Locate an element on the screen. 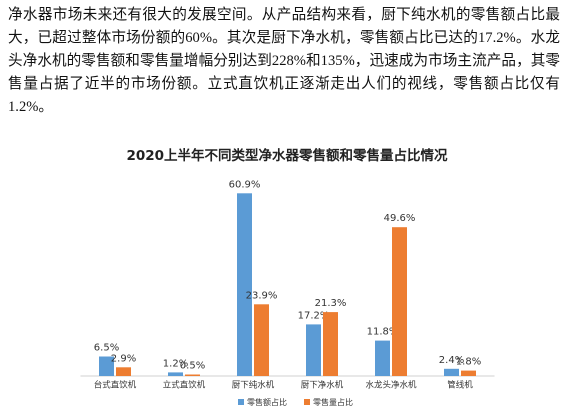 The width and height of the screenshot is (569, 419). legend-label: 零售量占比 is located at coordinates (333, 402).